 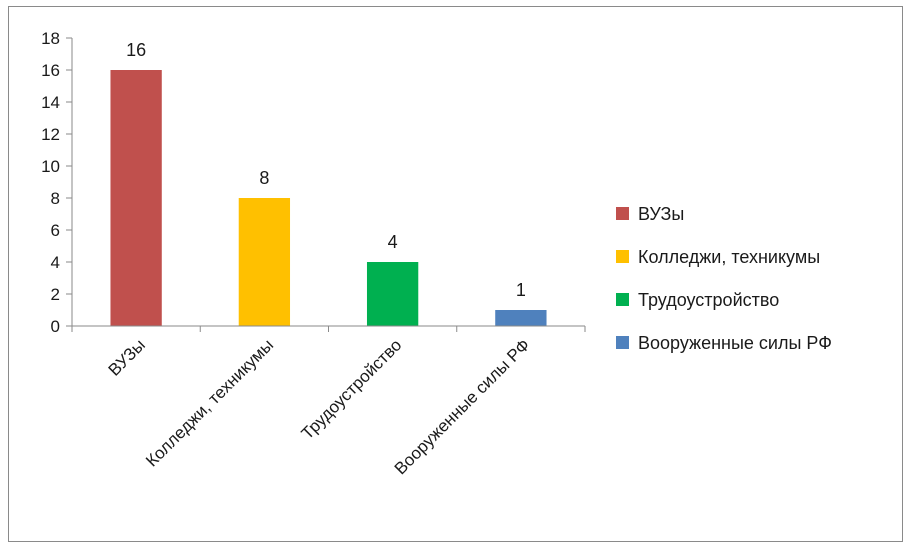 What do you see at coordinates (55, 198) in the screenshot?
I see `y-tick-label: 8` at bounding box center [55, 198].